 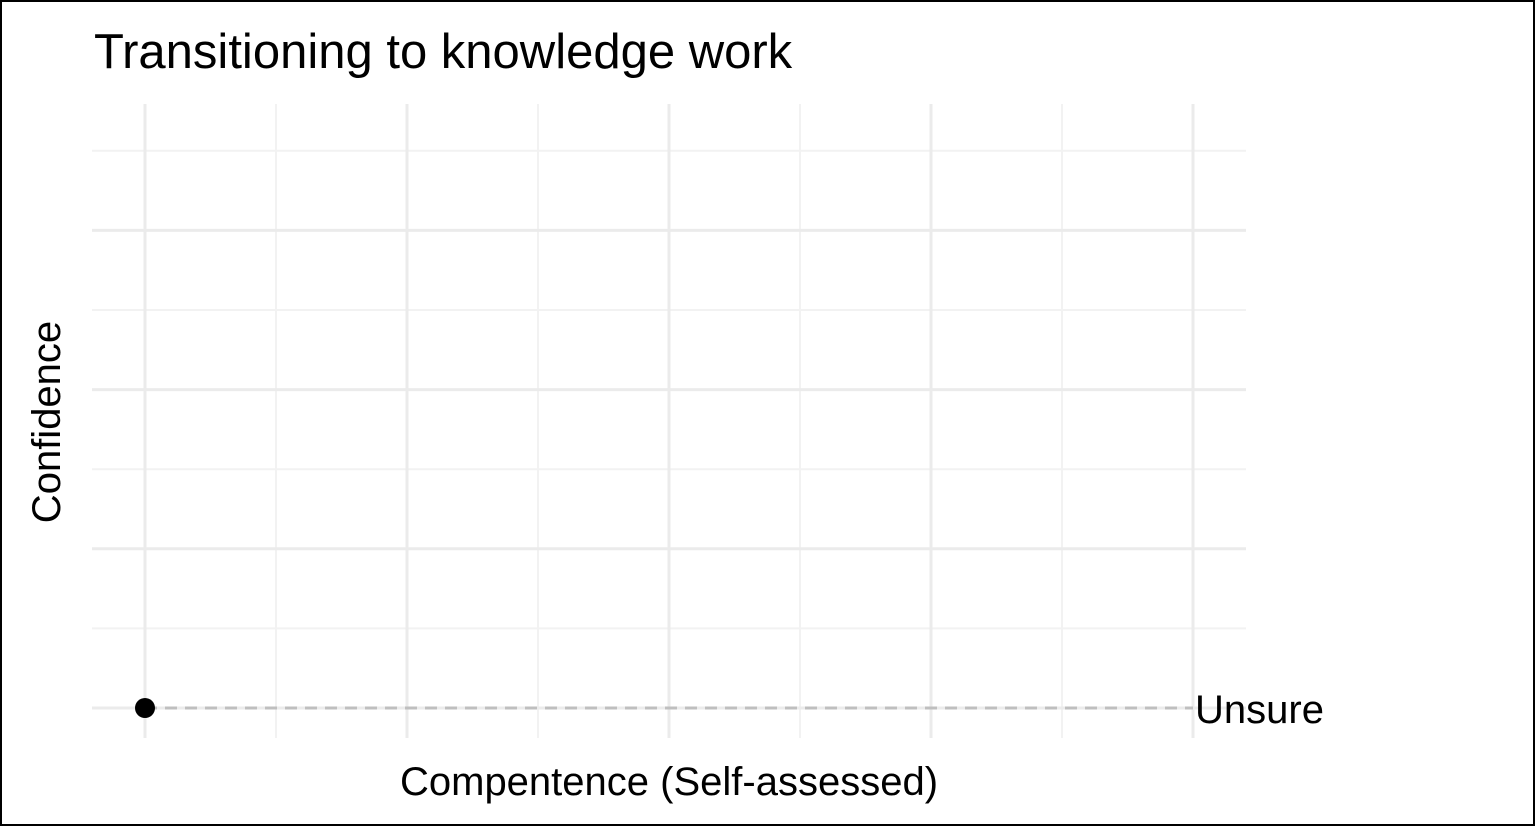 What do you see at coordinates (47, 422) in the screenshot?
I see `y-axis-label: Confidence` at bounding box center [47, 422].